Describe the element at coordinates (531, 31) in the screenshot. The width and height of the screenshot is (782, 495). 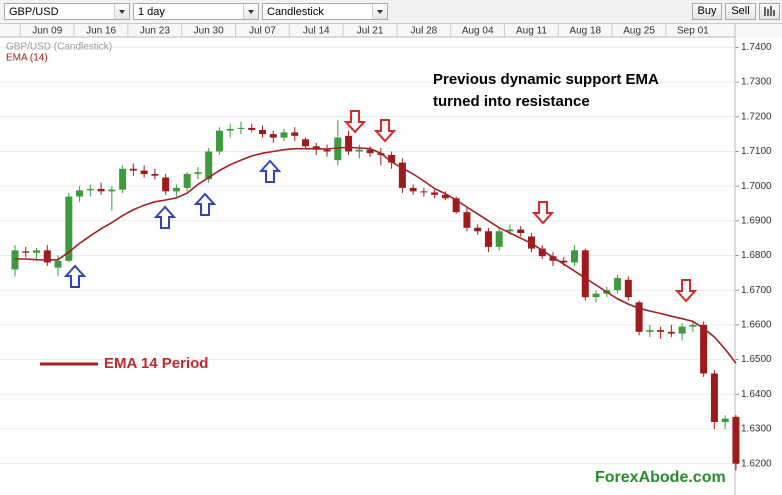
I see `x-tick-label: Aug 11` at that location.